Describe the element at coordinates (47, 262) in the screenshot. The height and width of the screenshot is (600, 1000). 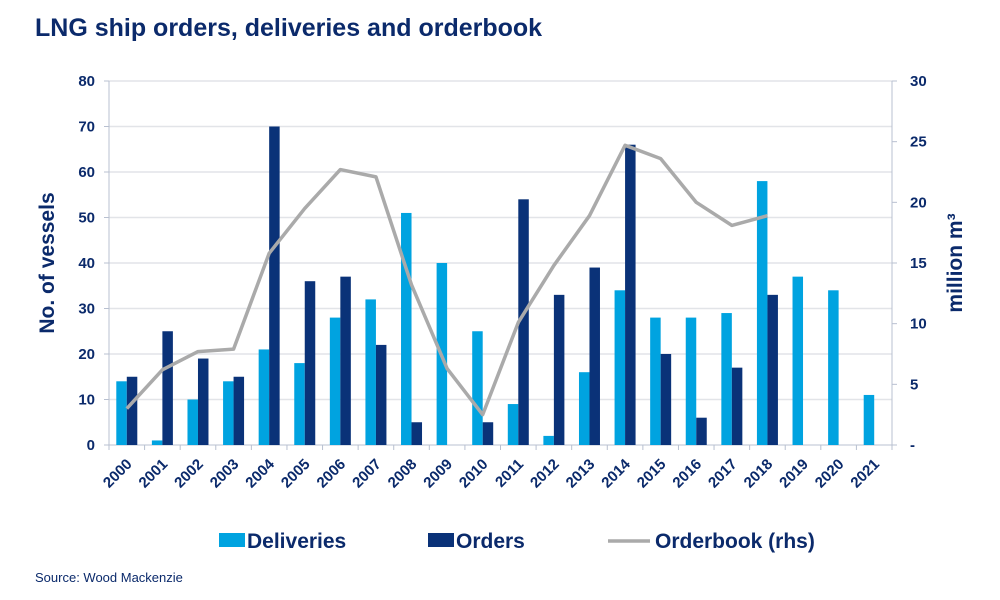
I see `y-axis-title: No. of vessels` at that location.